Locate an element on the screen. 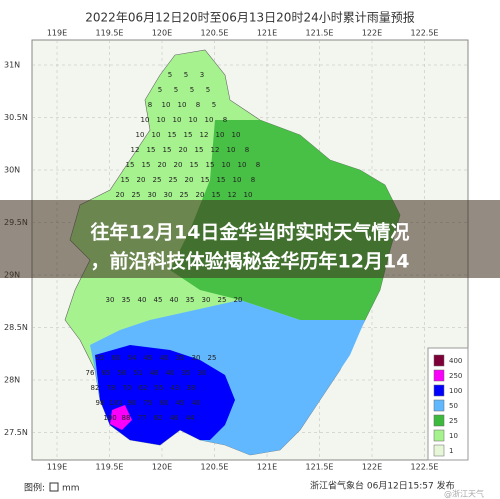 This screenshot has width=500, height=499. rain-value: 75 is located at coordinates (148, 403).